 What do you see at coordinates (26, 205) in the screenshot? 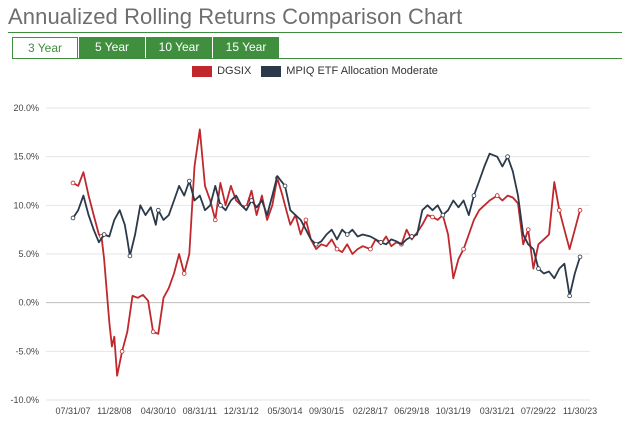
I see `y-tick-label: 10.0%` at bounding box center [26, 205].